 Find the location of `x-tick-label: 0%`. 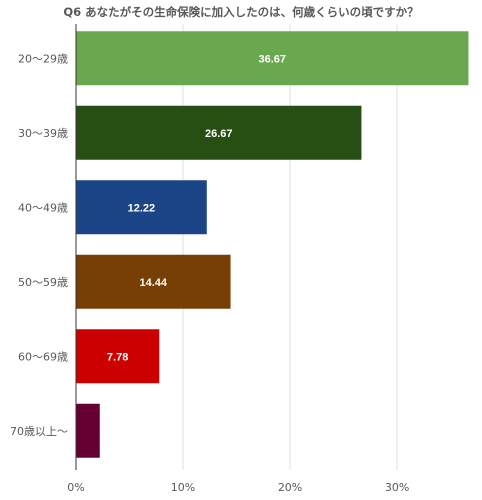

x-tick-label: 0% is located at coordinates (75, 487).